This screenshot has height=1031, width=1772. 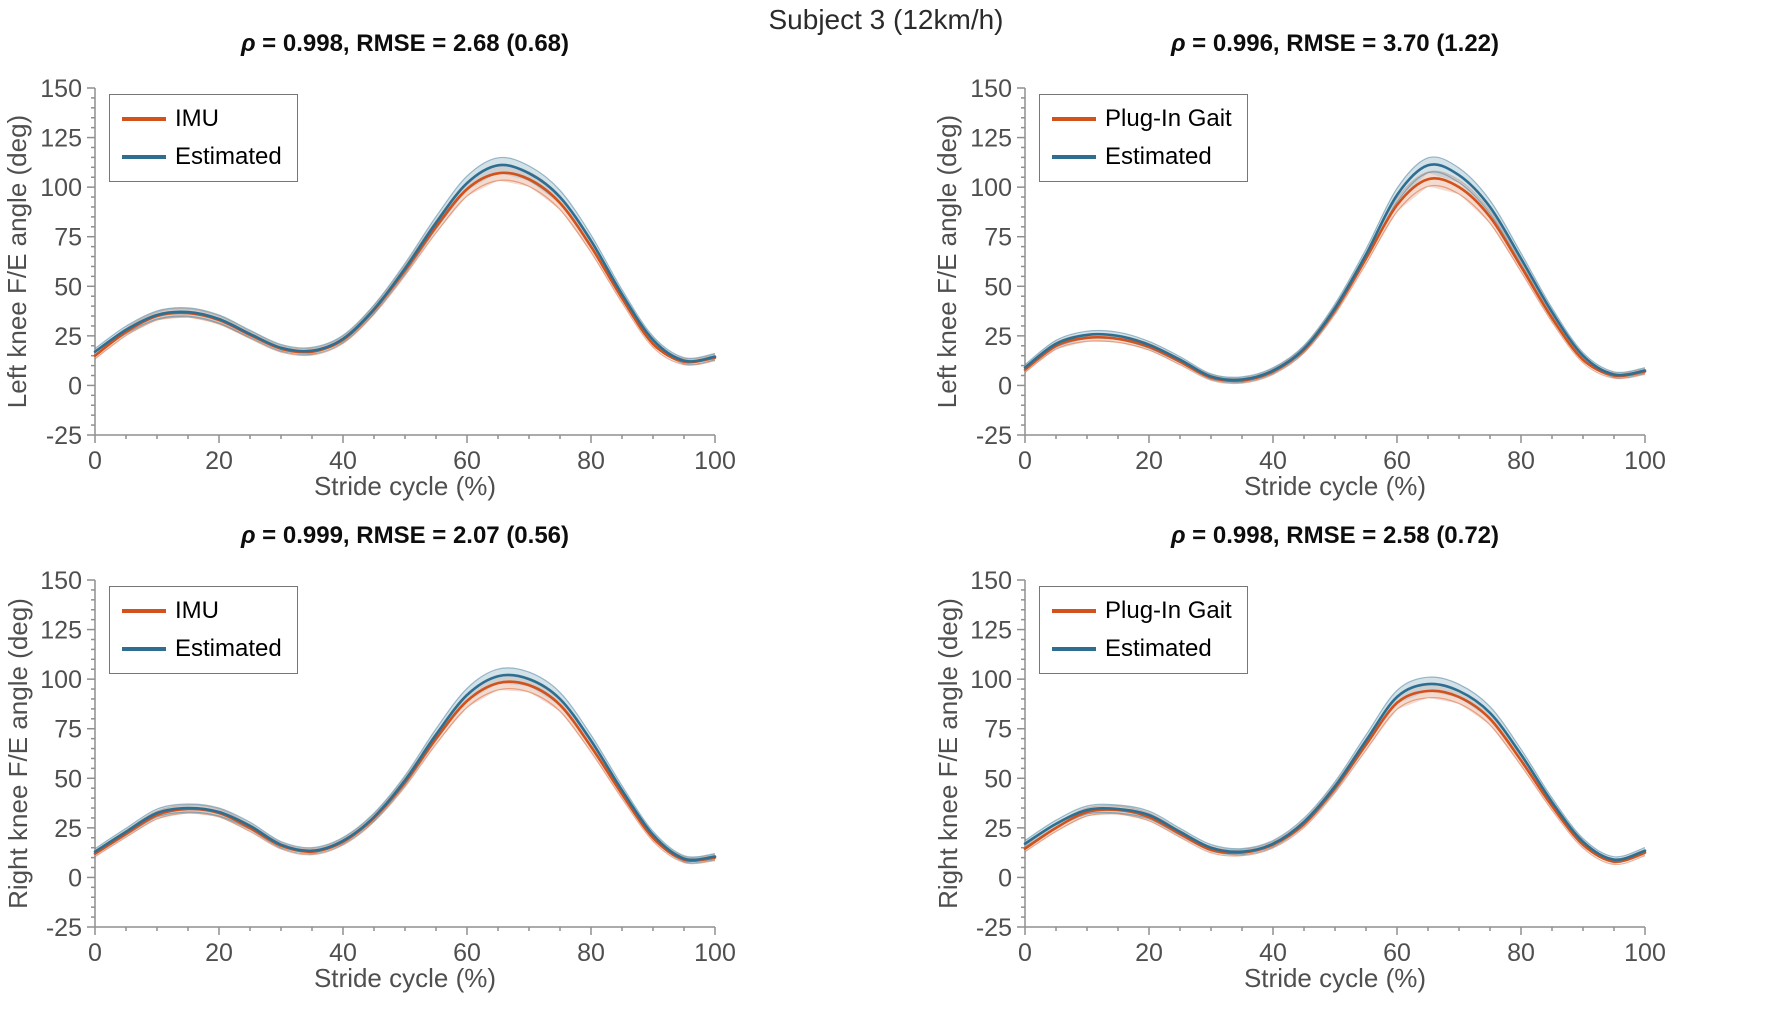 What do you see at coordinates (1342, 535) in the screenshot?
I see `subplot-stats: = 0.998, RMSE = 2.58 (0.72)` at bounding box center [1342, 535].